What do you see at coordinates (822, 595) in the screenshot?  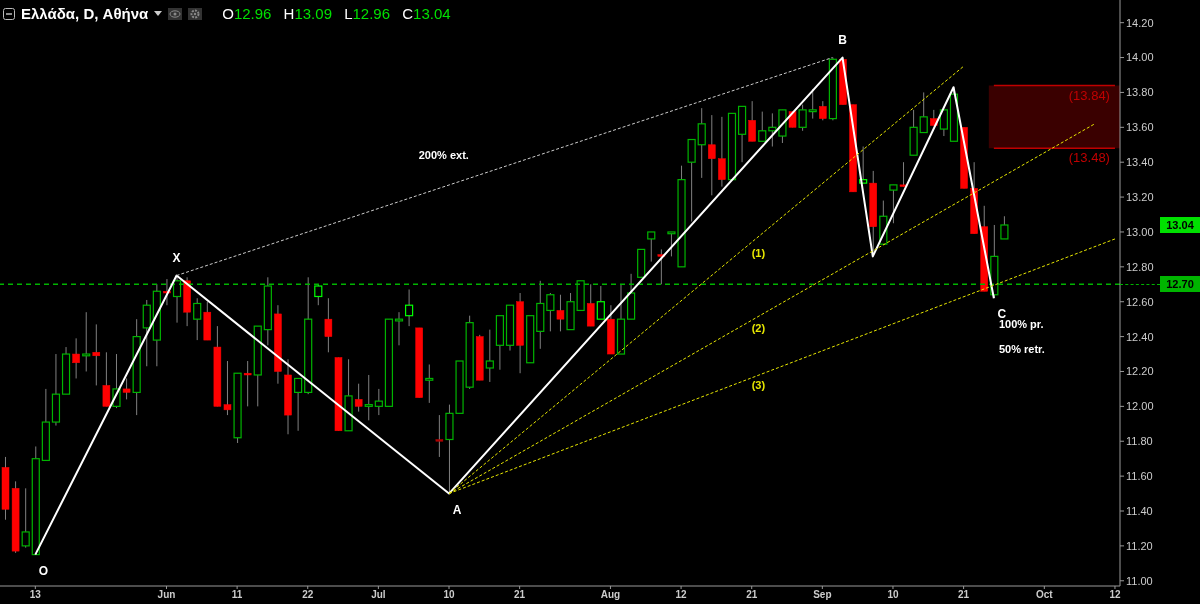 I see `x-tick-label: Sep` at bounding box center [822, 595].